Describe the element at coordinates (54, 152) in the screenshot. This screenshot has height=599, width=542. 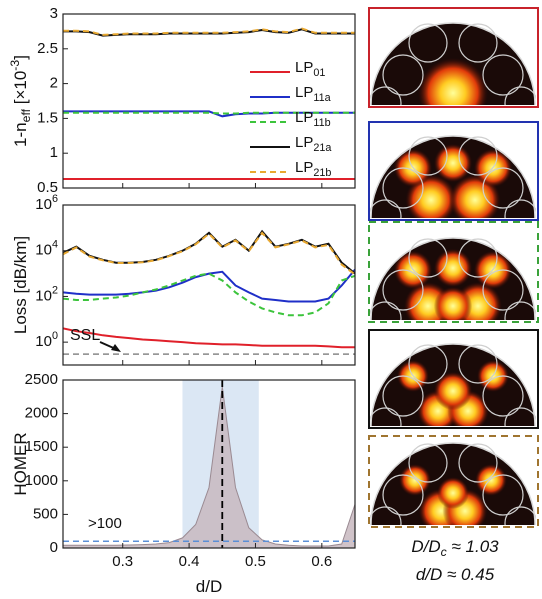
I see `y-tick-label: 1` at that location.